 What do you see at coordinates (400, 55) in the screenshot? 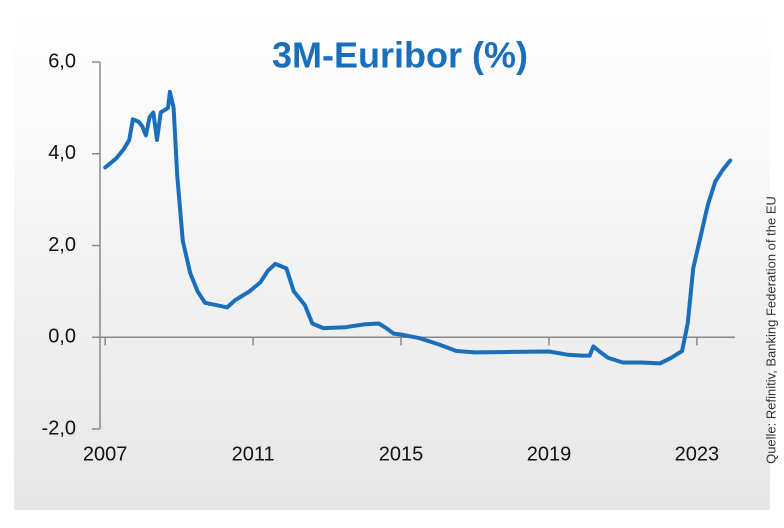
I see `chart-title: 3M-Euribor (%)` at bounding box center [400, 55].